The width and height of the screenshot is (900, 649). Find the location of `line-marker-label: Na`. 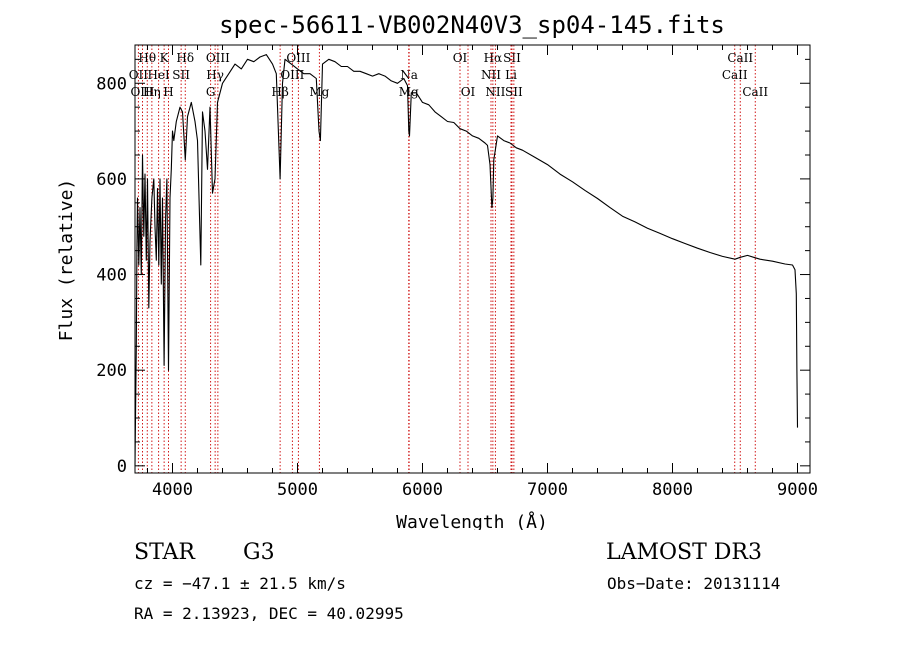

line-marker-label: Na is located at coordinates (409, 75).